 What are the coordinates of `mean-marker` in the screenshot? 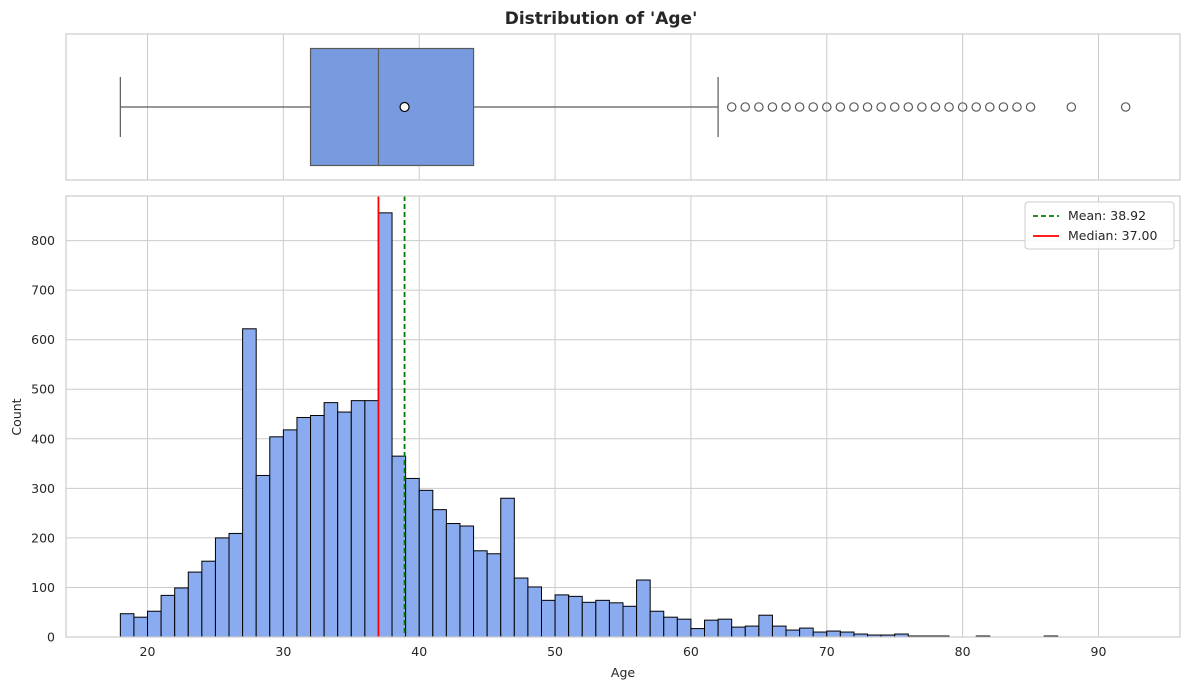 It's located at (404, 107).